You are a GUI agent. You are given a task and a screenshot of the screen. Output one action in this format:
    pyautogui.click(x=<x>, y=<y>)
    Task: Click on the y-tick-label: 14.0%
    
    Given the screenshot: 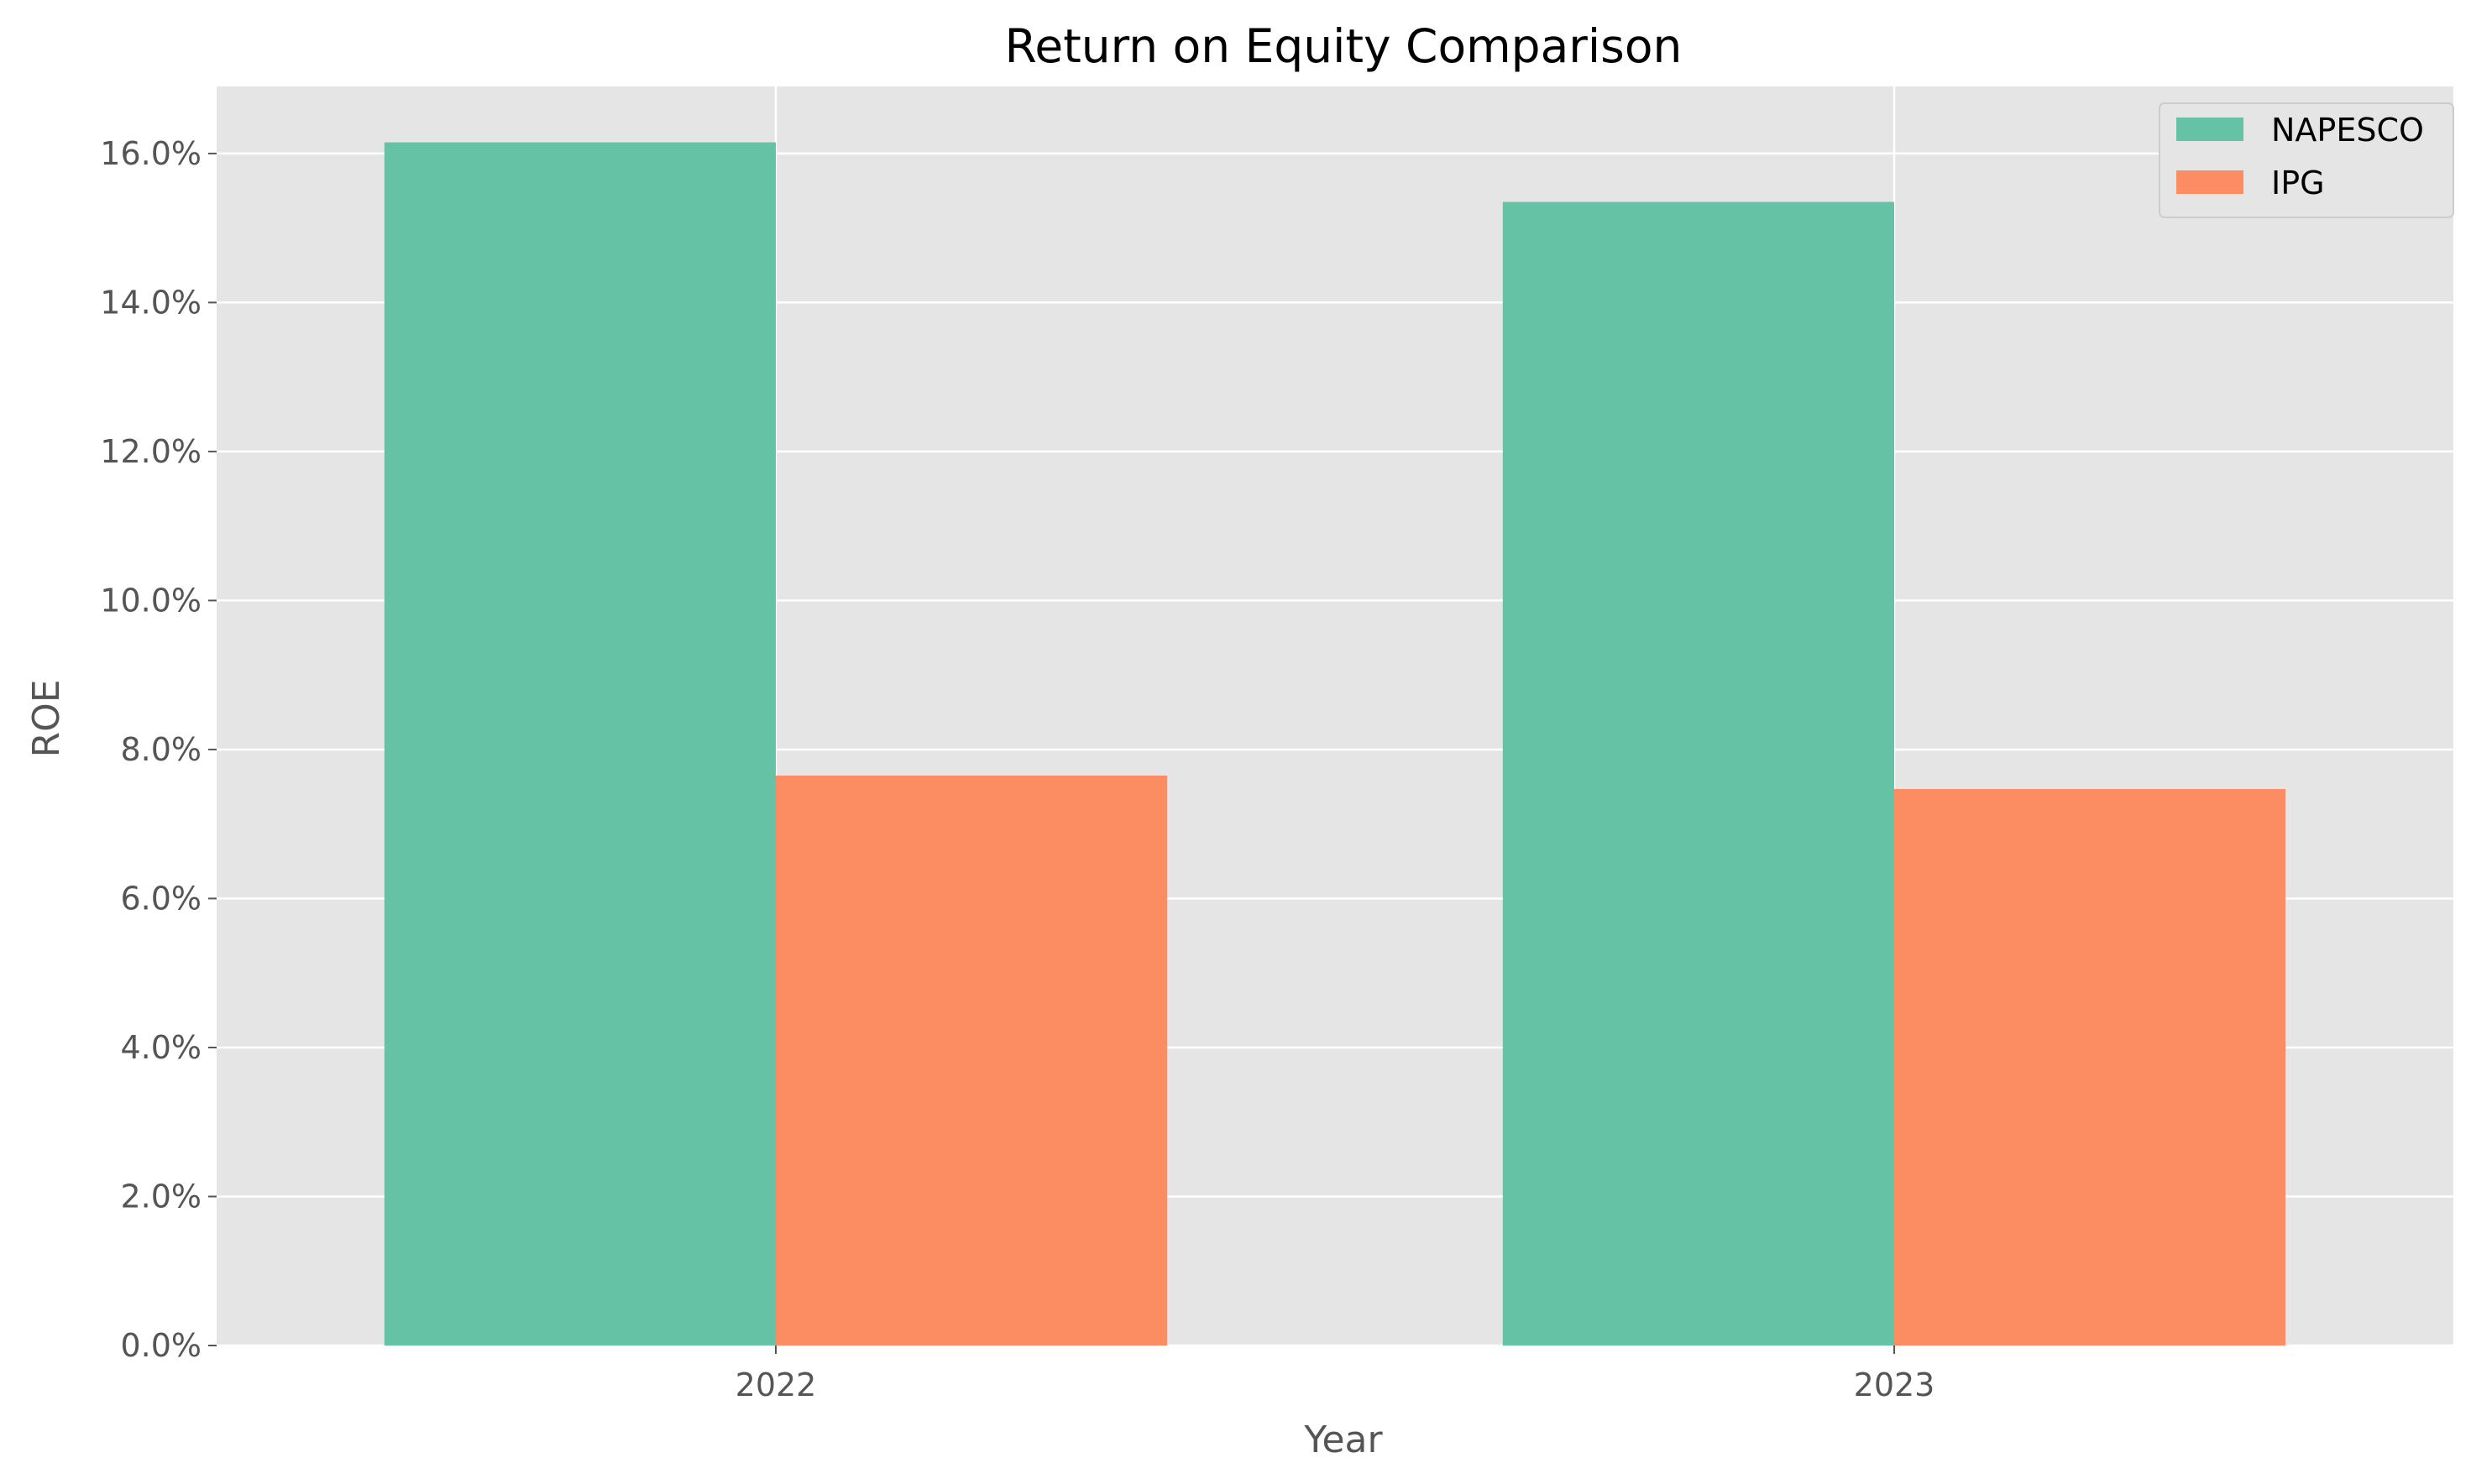 What is the action you would take?
    pyautogui.click(x=151, y=302)
    